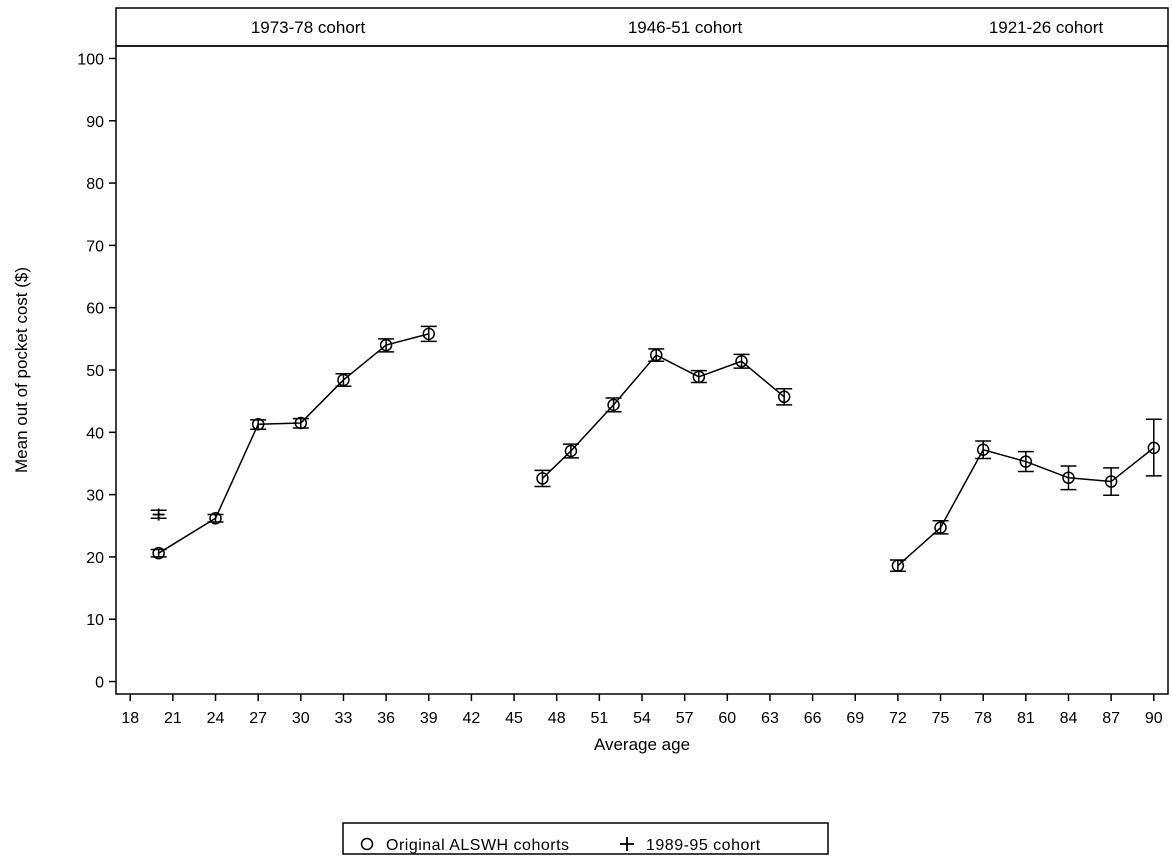 The width and height of the screenshot is (1172, 861). What do you see at coordinates (173, 718) in the screenshot?
I see `x-tick-label: 21` at bounding box center [173, 718].